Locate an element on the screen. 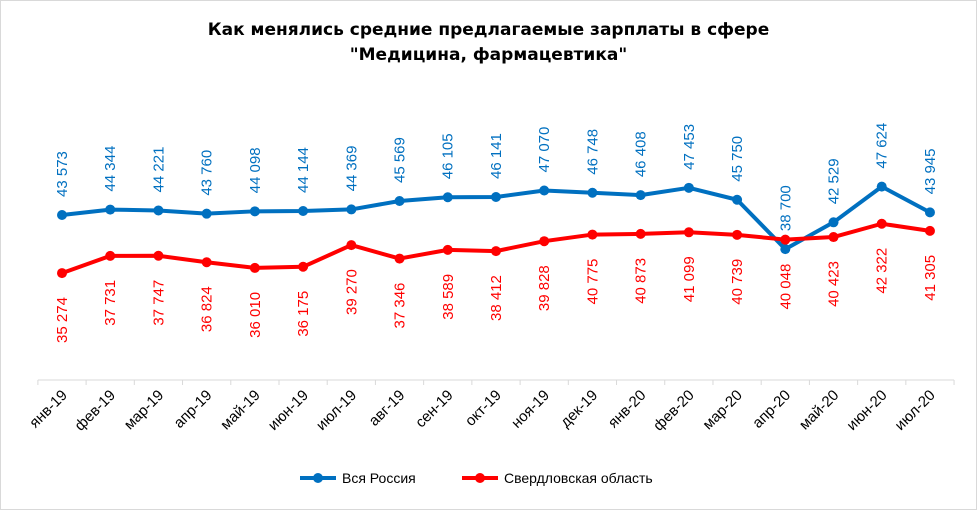 This screenshot has height=510, width=977. series-russia-data-label: 43 573 is located at coordinates (62, 174).